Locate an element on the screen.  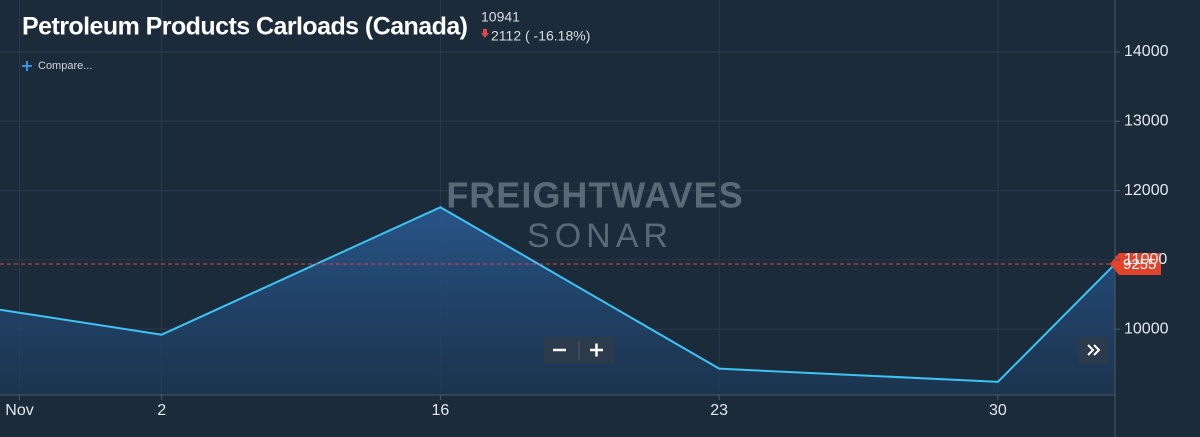
y-tick-label: 13000 is located at coordinates (1146, 120).